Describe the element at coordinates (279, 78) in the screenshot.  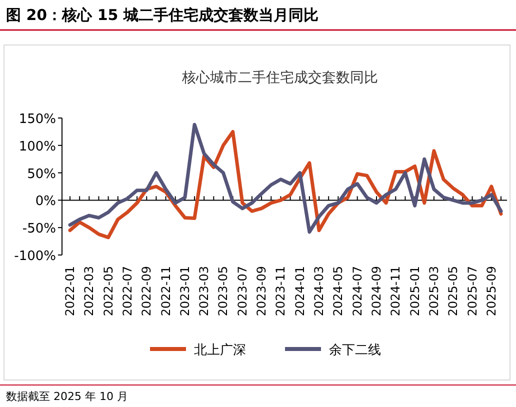
I see `chart-title: 核心城市二手住宅成交套数同比` at that location.